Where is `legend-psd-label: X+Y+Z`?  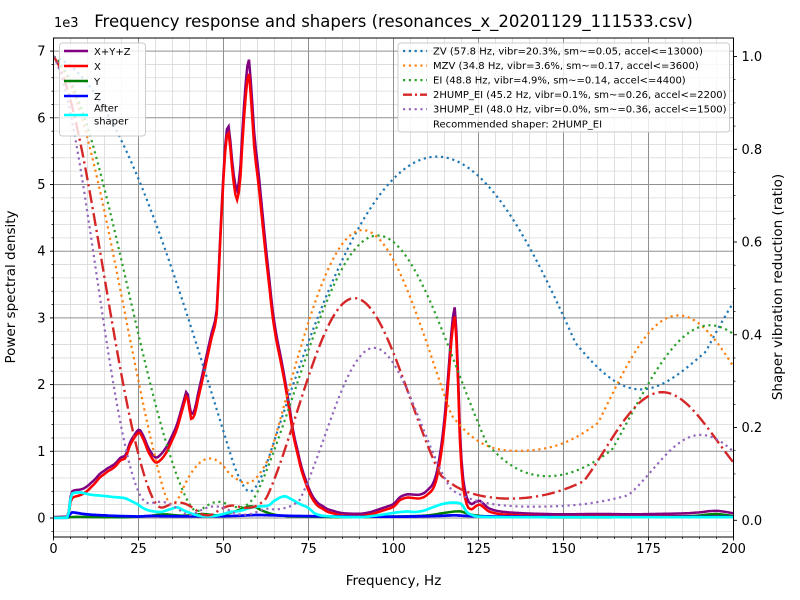 legend-psd-label: X+Y+Z is located at coordinates (112, 52).